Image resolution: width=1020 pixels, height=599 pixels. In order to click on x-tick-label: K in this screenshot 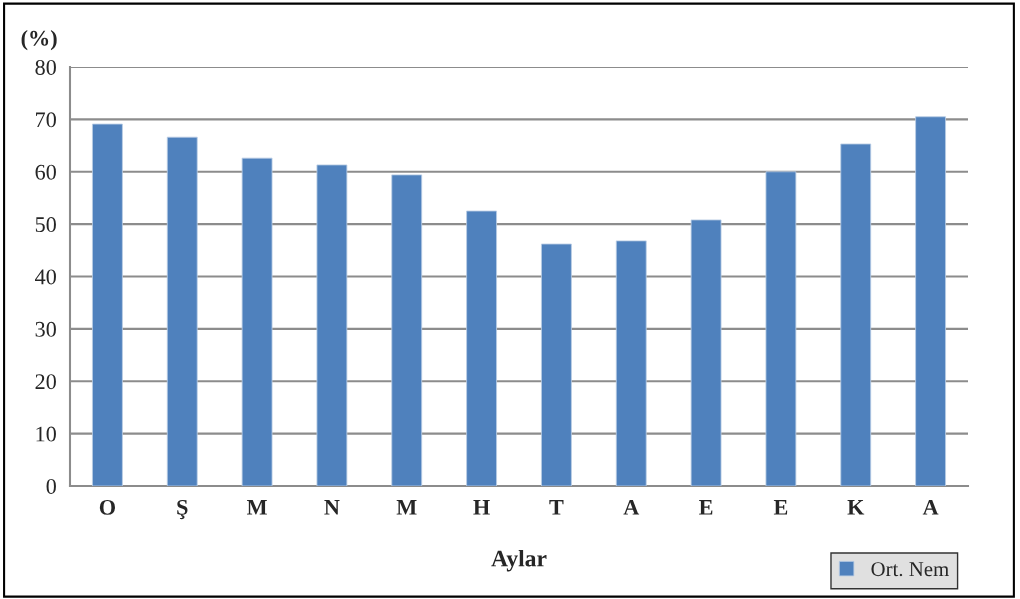, I will do `click(856, 507)`.